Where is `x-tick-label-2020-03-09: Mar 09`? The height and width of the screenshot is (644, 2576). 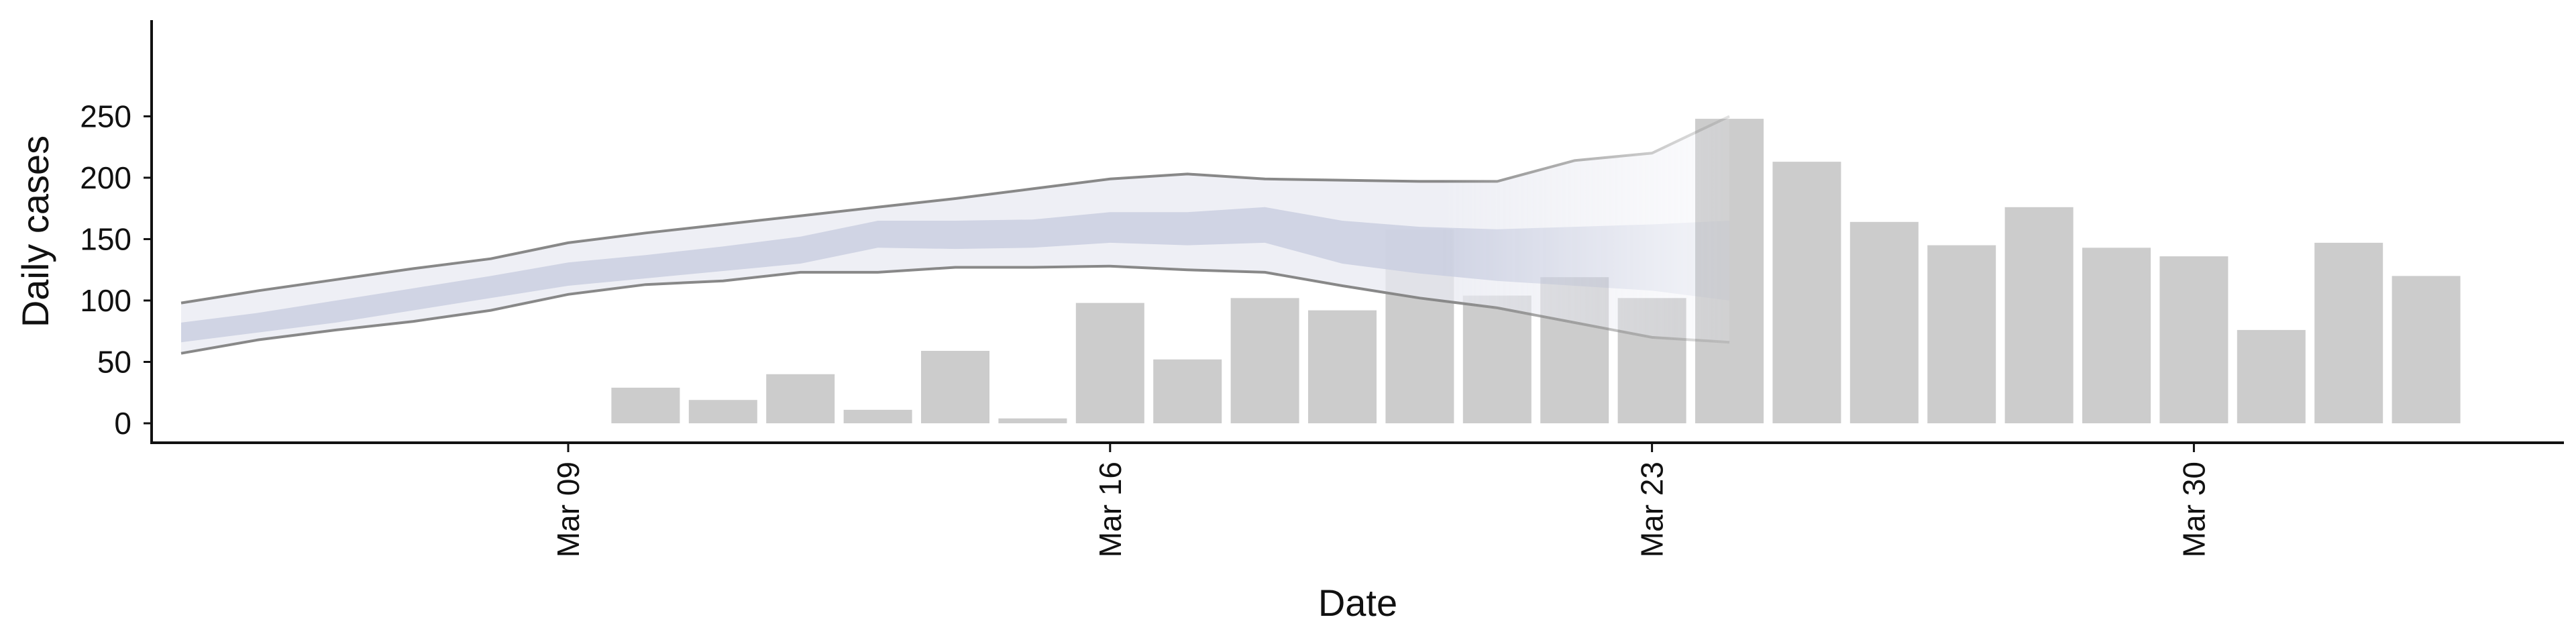 x-tick-label-2020-03-09: Mar 09 is located at coordinates (568, 509).